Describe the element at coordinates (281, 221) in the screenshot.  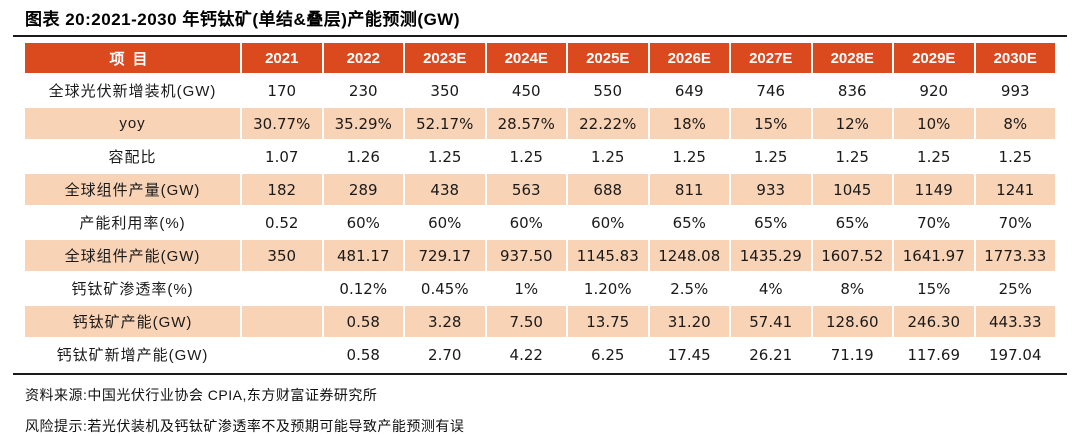
I see `cell-value: 0.52` at that location.